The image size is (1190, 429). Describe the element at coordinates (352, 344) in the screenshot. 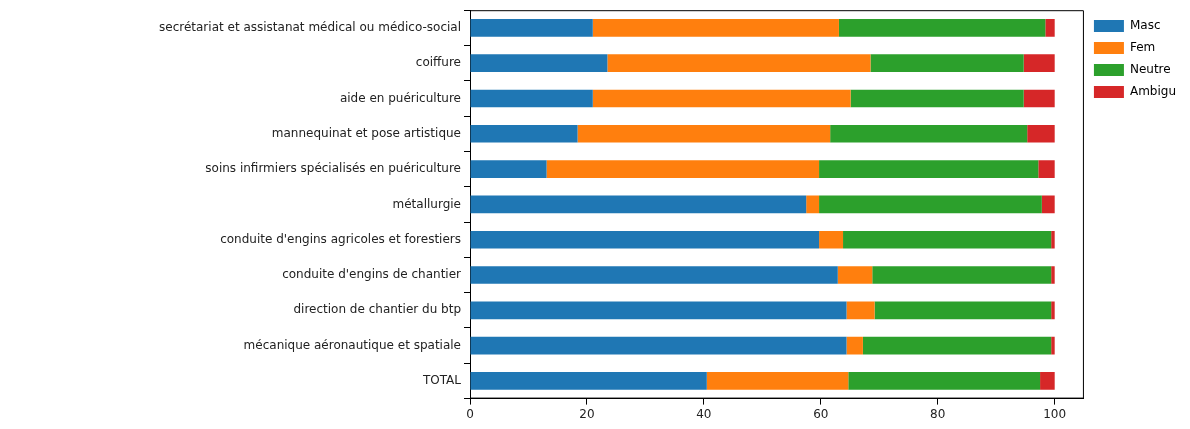

I see `y-tick-label: mécanique aéronautique et spatiale` at that location.